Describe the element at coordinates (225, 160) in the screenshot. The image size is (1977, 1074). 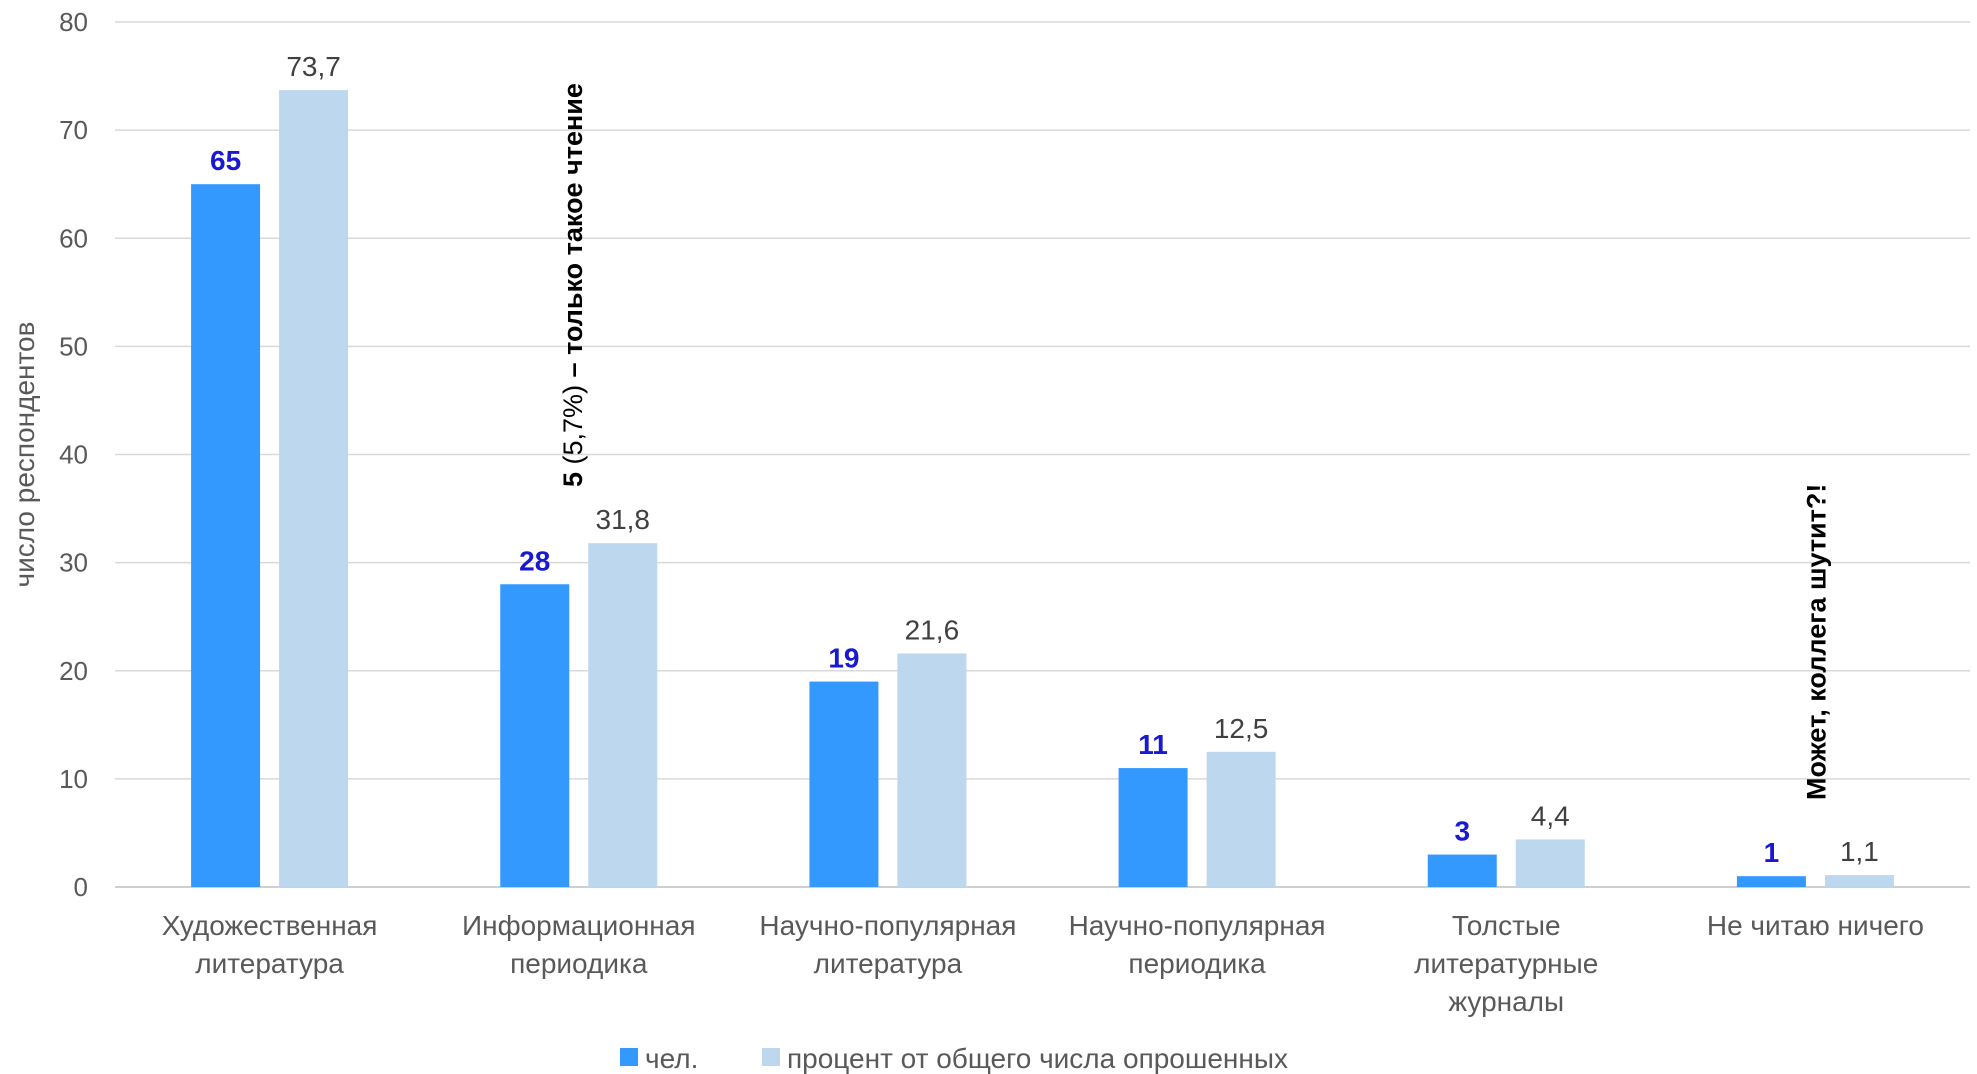
I see `data-label: 65` at that location.